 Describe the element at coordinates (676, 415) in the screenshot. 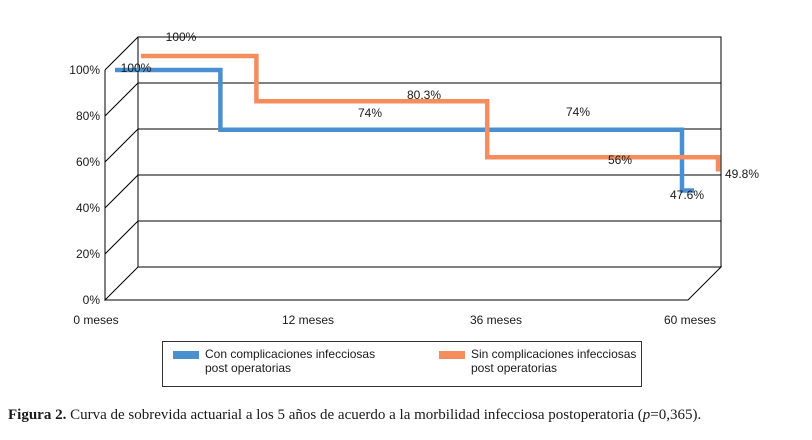

I see `caption-text-after: =0,365).` at that location.